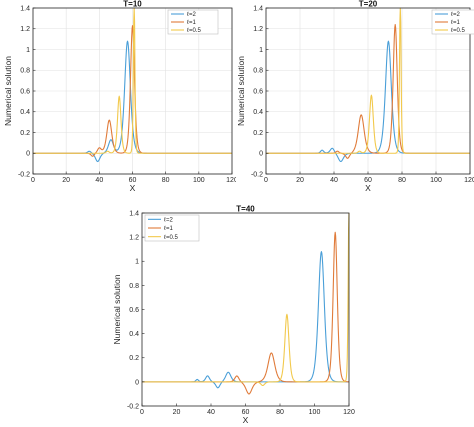 The width and height of the screenshot is (474, 427). I want to click on chart-title: T=10, so click(132, 4).